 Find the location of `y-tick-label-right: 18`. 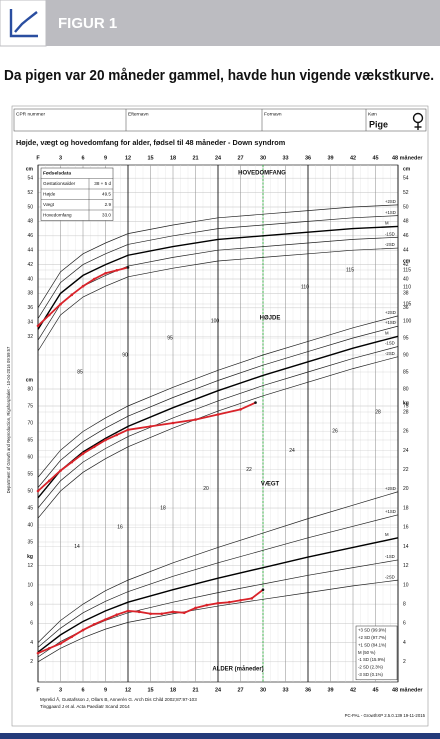

y-tick-label-right: 18 is located at coordinates (406, 508).